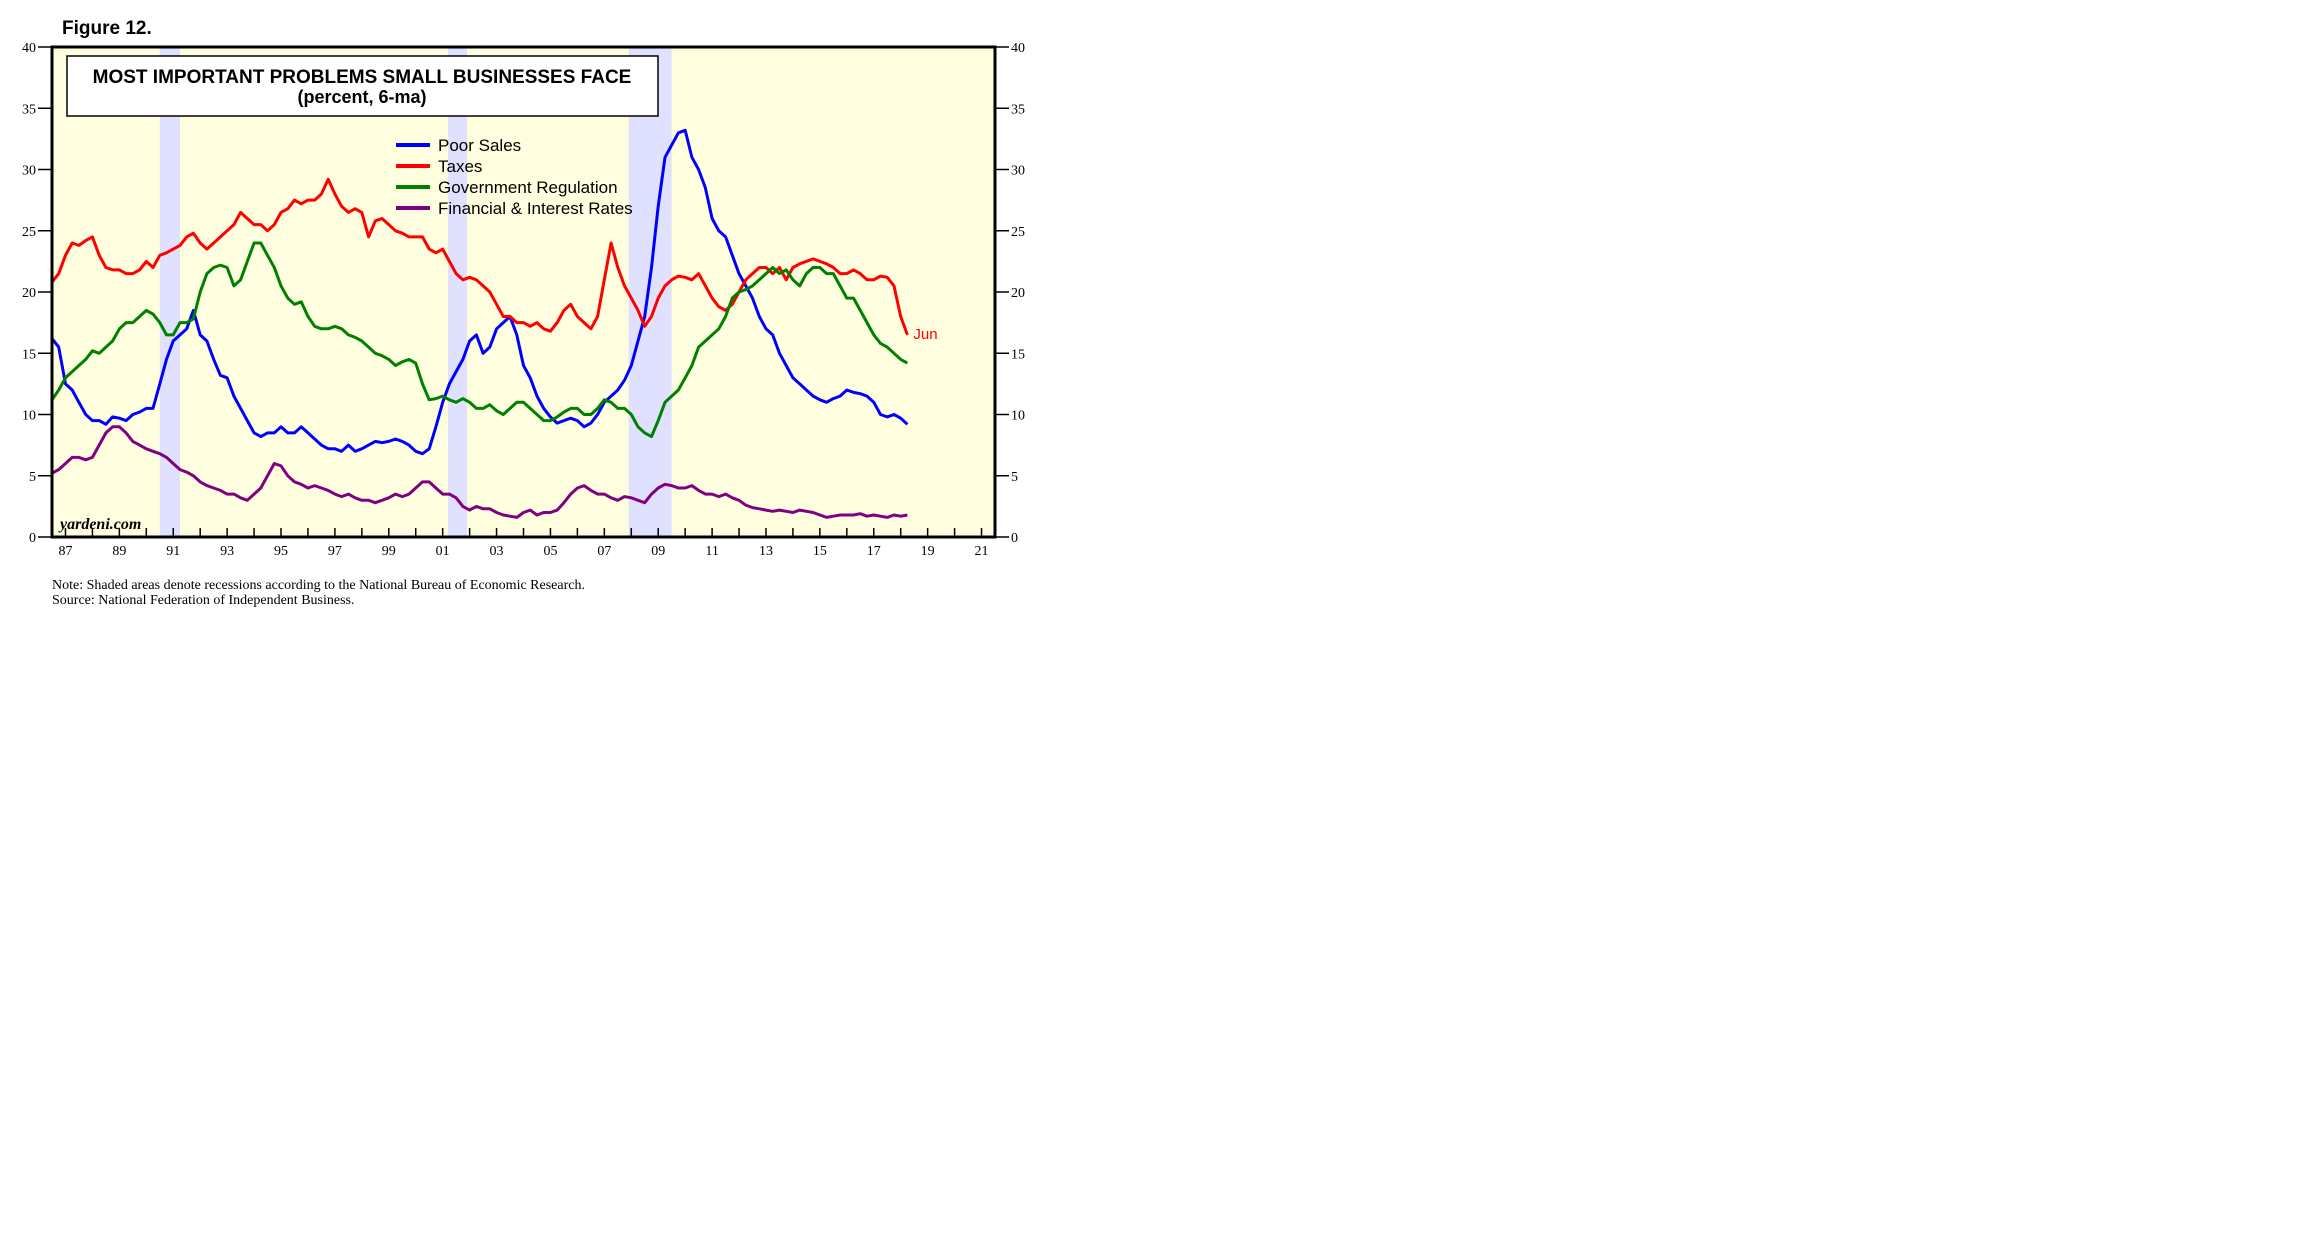  Describe the element at coordinates (281, 551) in the screenshot. I see `x-tick-label: 95` at that location.